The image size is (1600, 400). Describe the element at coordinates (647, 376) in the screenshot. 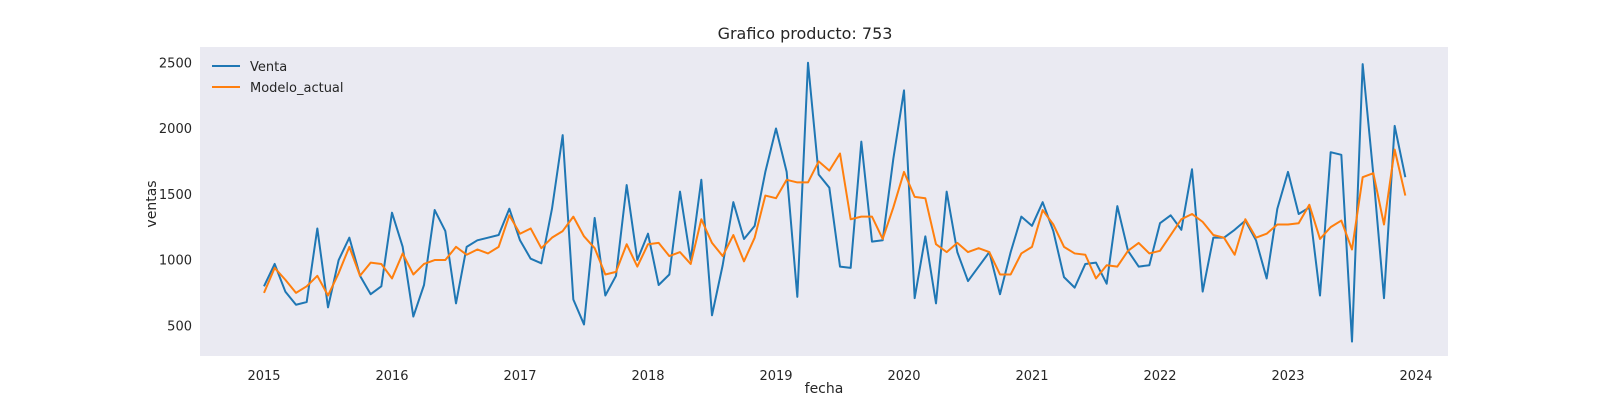

I see `x-tick-label: 2018` at that location.